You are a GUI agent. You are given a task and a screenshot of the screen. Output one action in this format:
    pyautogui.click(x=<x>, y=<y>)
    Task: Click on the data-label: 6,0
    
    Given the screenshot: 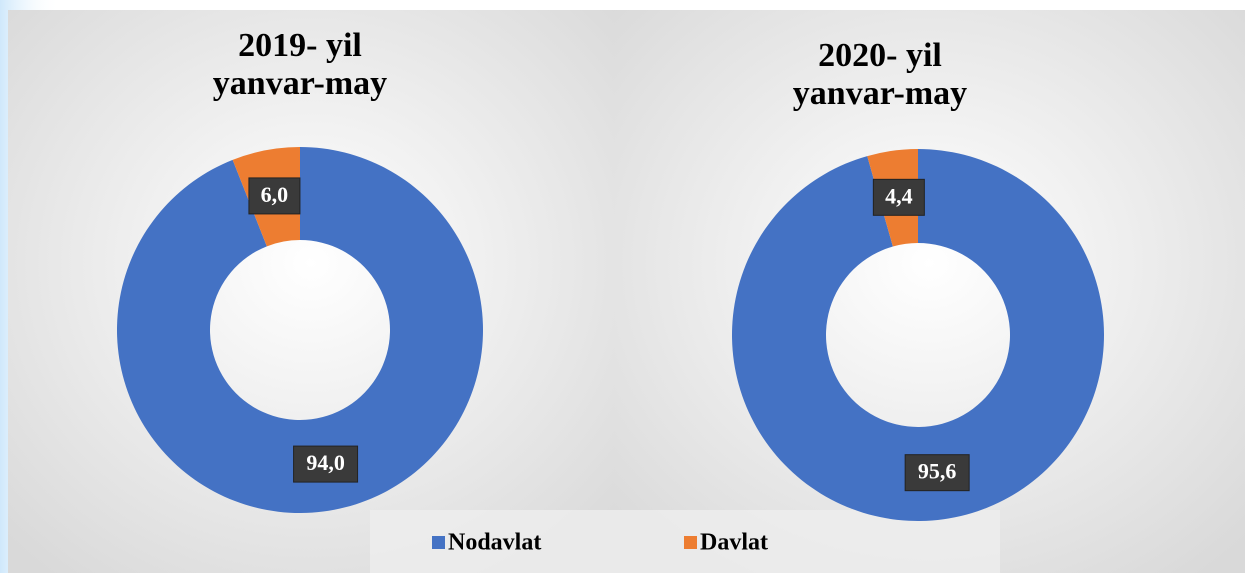 What is the action you would take?
    pyautogui.click(x=275, y=194)
    